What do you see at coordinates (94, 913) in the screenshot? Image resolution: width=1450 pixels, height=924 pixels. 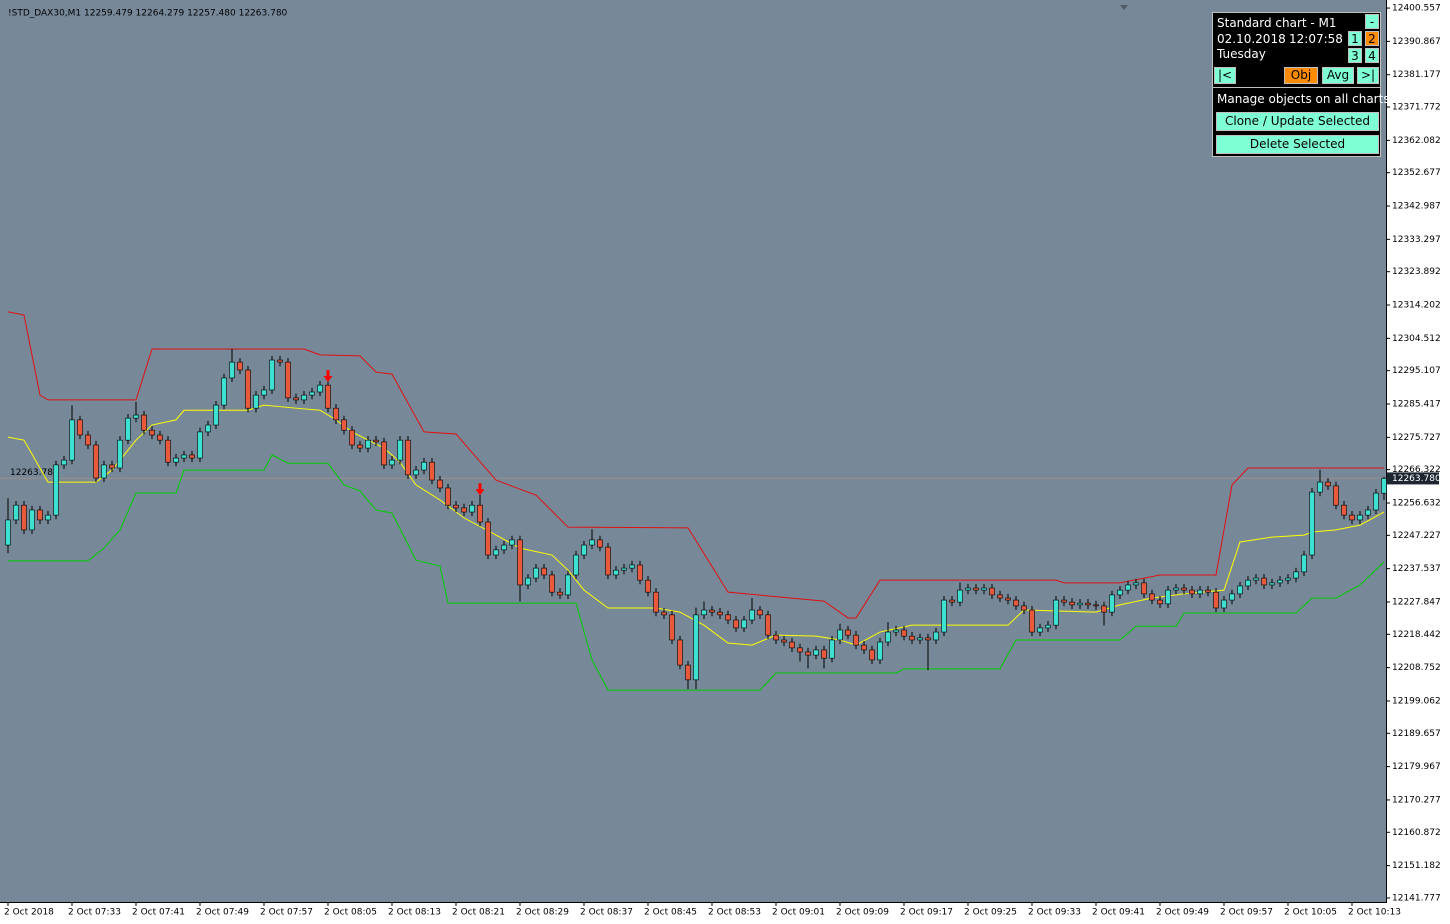 I see `x-tick-label: 2 Oct 07:33` at bounding box center [94, 913].